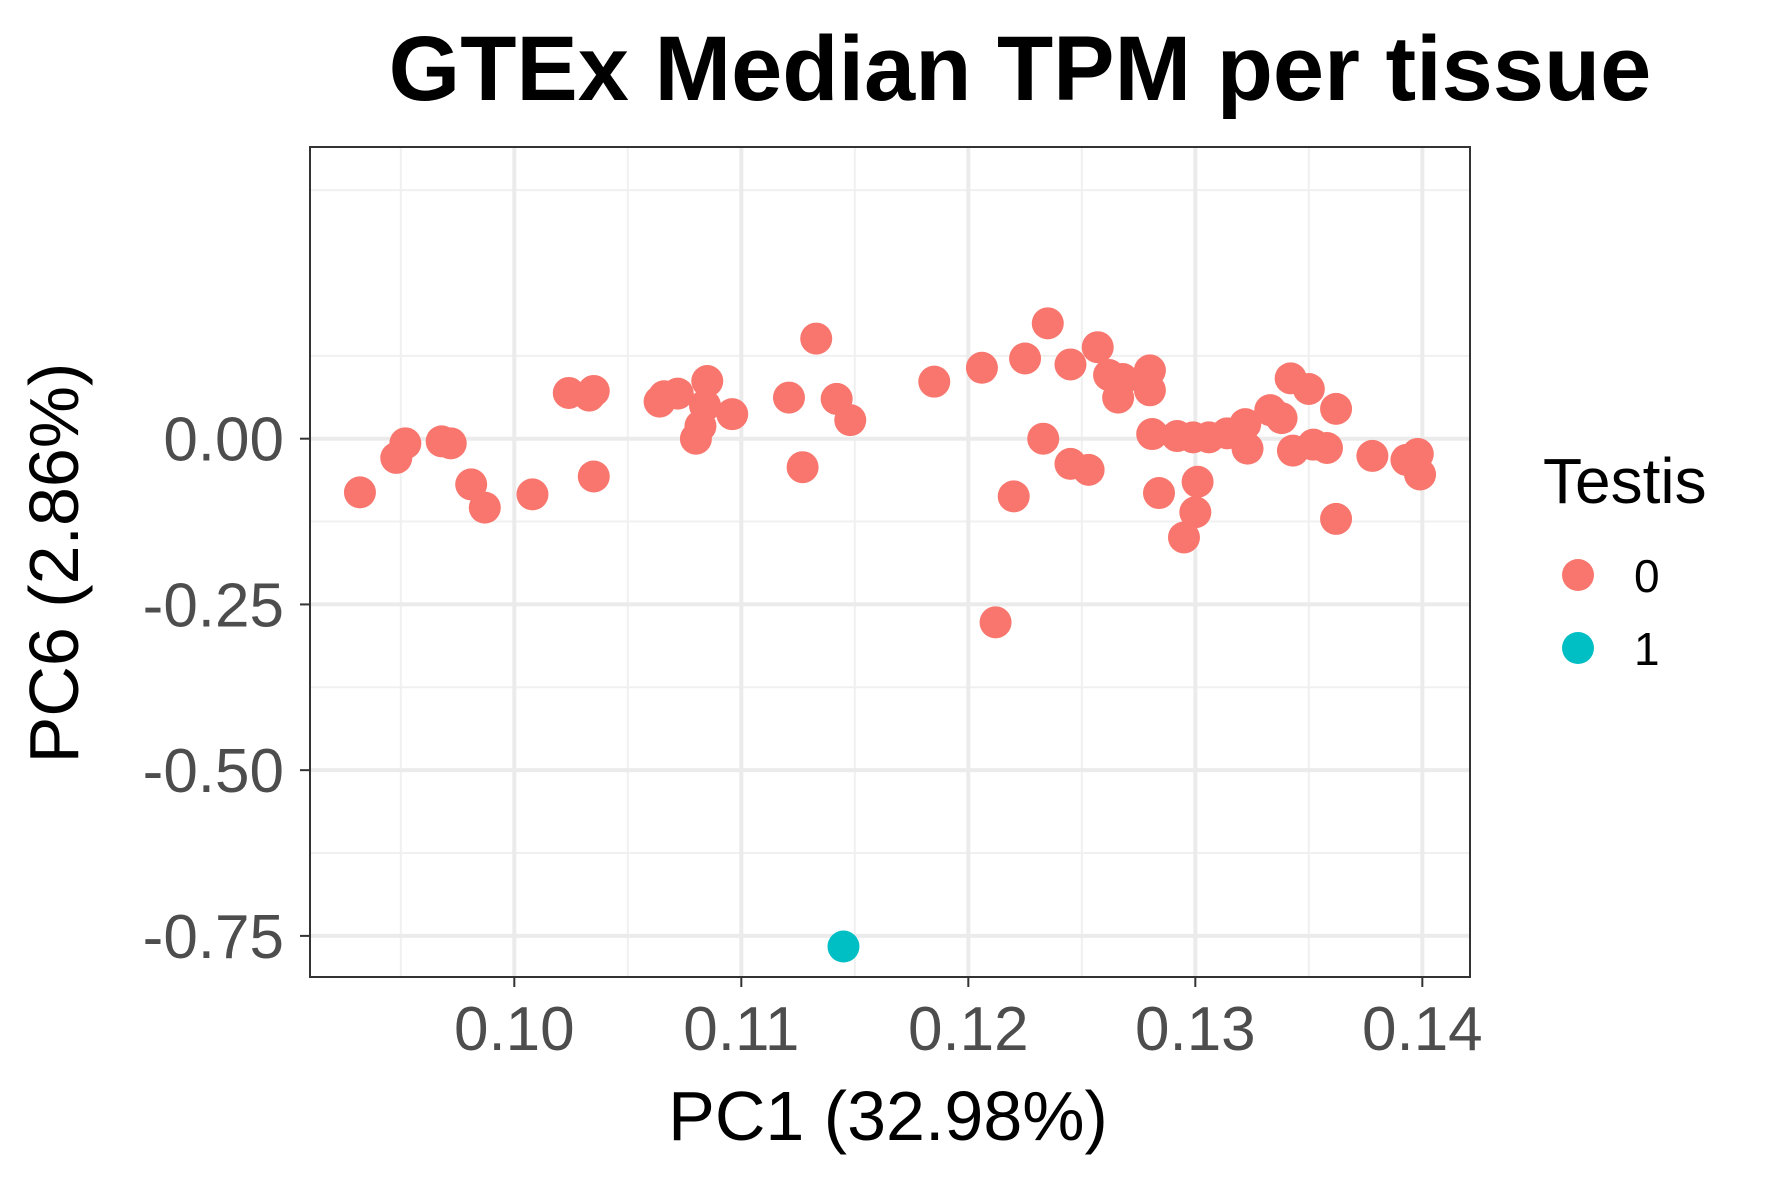  What do you see at coordinates (213, 937) in the screenshot?
I see `y-tick-label: -0.75` at bounding box center [213, 937].